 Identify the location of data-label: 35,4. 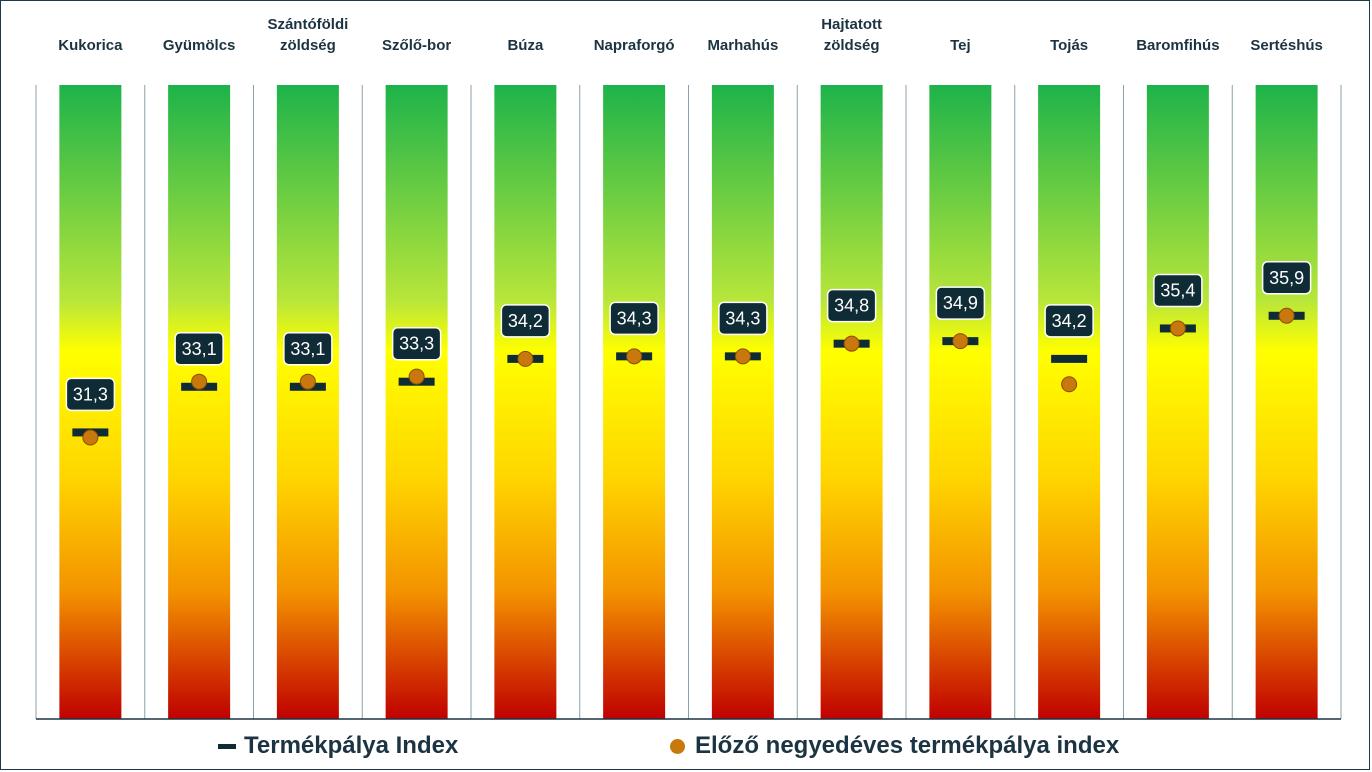
(1177, 290).